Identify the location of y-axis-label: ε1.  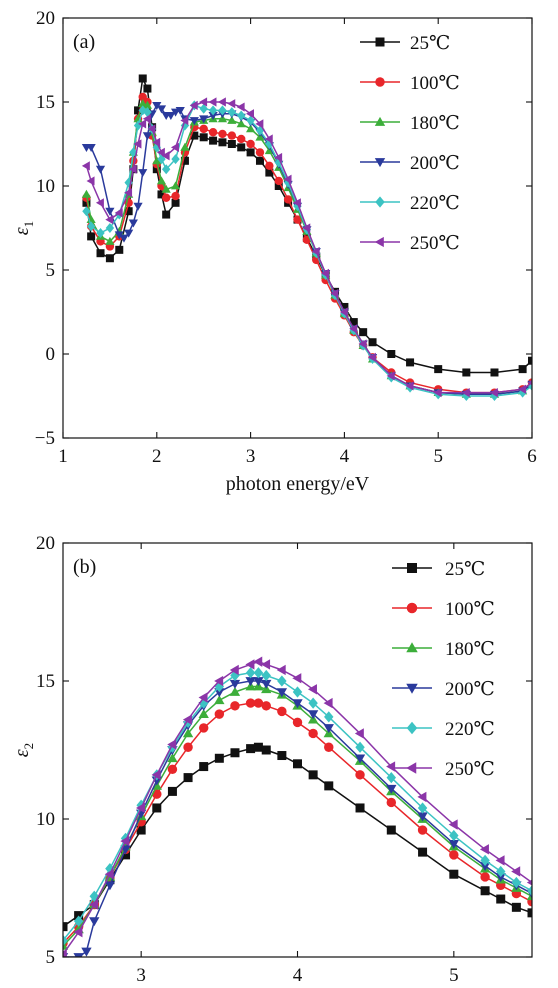
(23, 228).